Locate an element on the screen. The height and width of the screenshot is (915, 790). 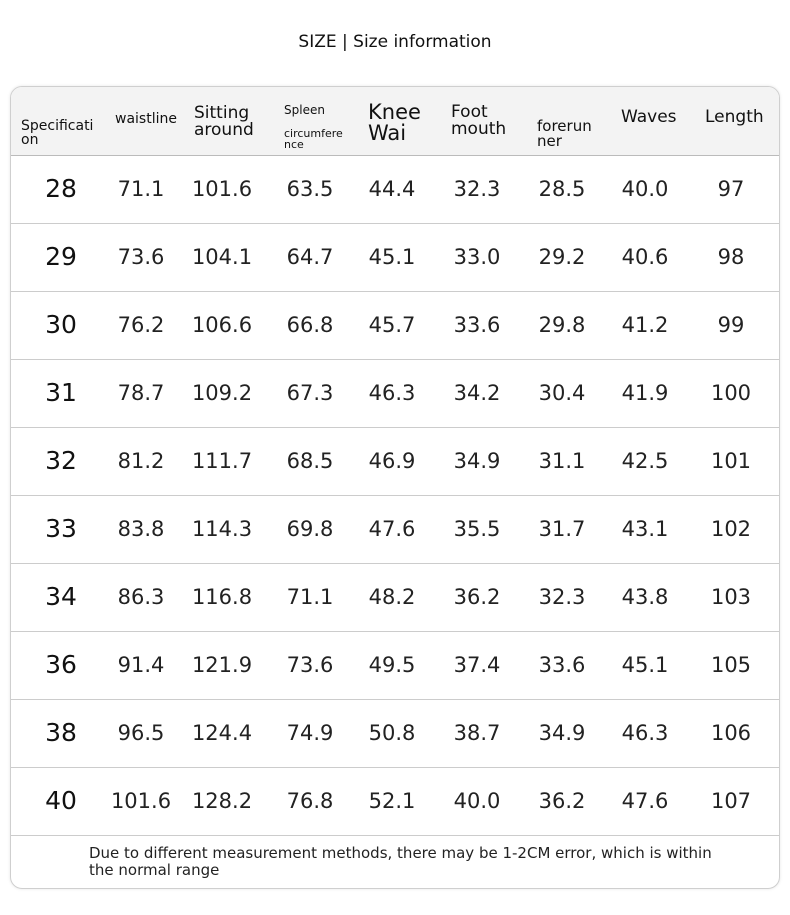
table-row: 29 73.6 104.1 64.7 45.1 33.0 29.2 40.6 98 is located at coordinates (395, 257).